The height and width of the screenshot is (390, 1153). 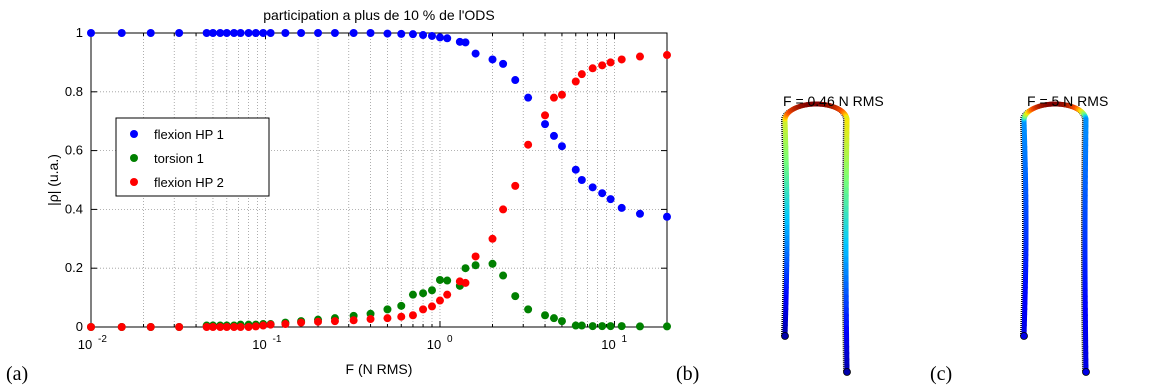 What do you see at coordinates (450, 339) in the screenshot?
I see `x-tick-exponent: 0` at bounding box center [450, 339].